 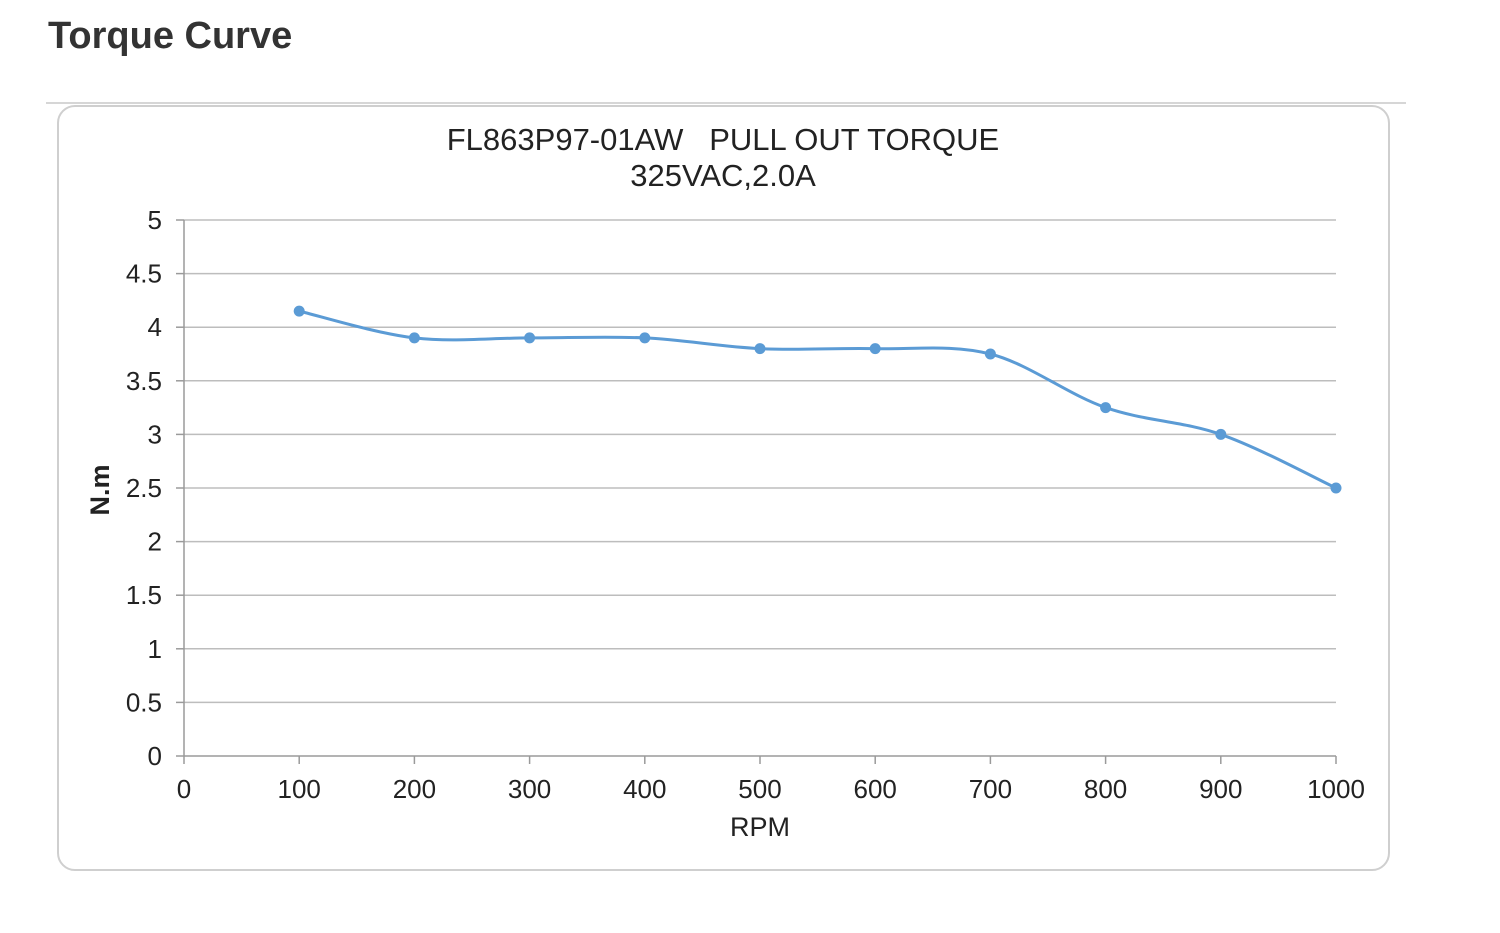 What do you see at coordinates (144, 702) in the screenshot?
I see `y-tick-label: 0.5` at bounding box center [144, 702].